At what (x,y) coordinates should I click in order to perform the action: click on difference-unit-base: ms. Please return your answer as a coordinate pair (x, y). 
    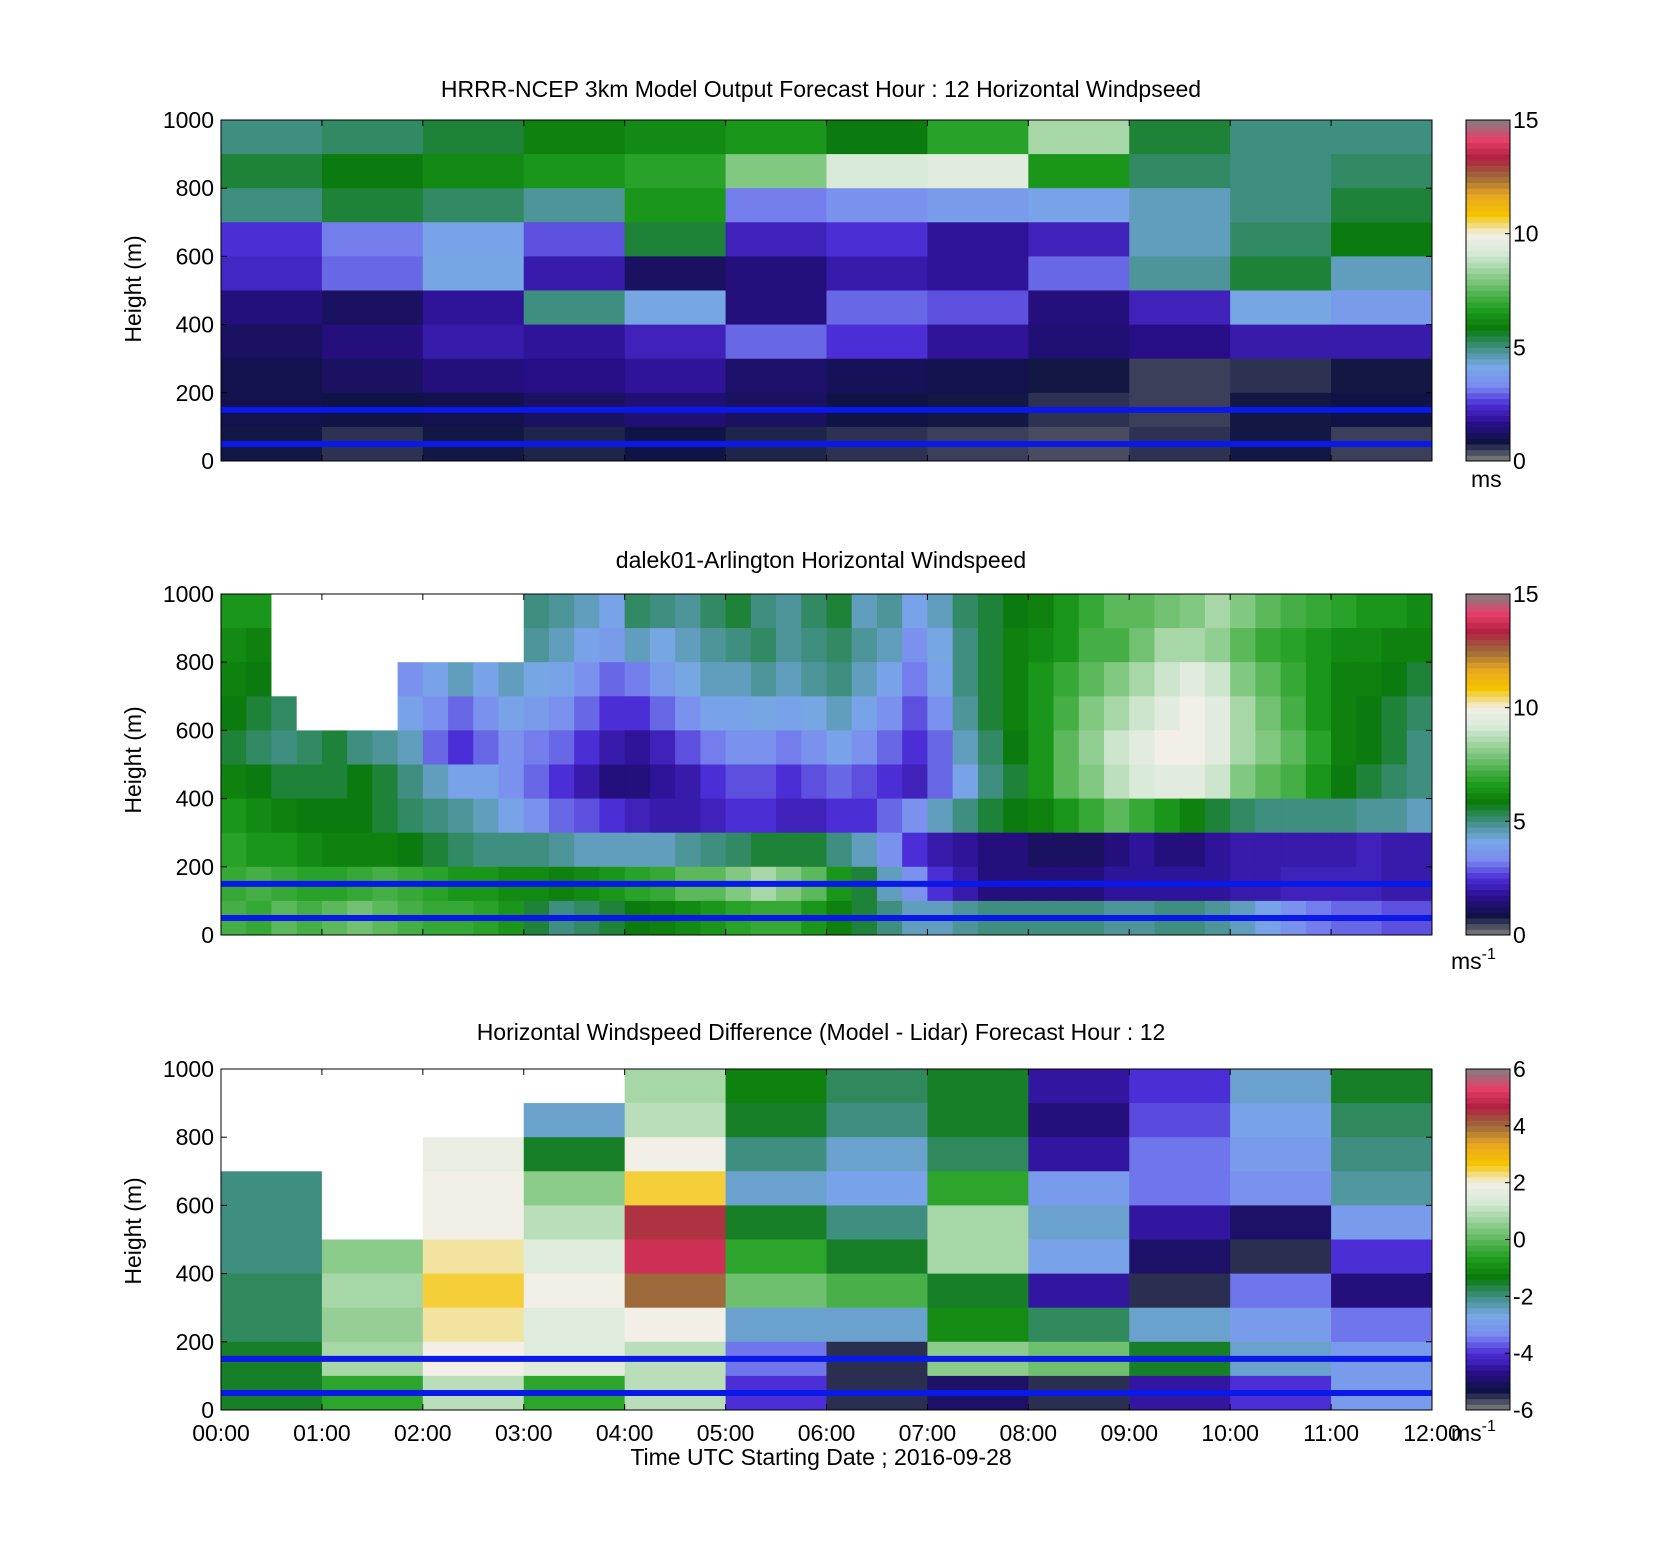
    Looking at the image, I should click on (1466, 1433).